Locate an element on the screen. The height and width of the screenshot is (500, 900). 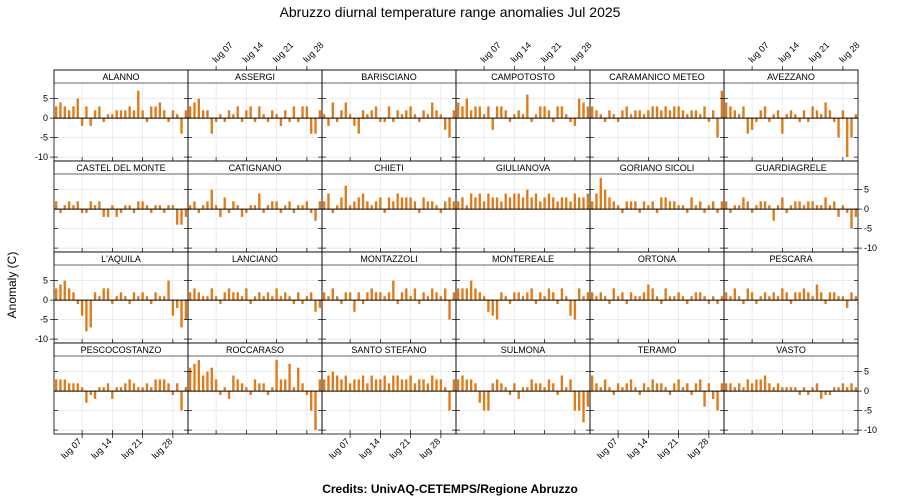
x-tick-label: lug 14 is located at coordinates (789, 52).